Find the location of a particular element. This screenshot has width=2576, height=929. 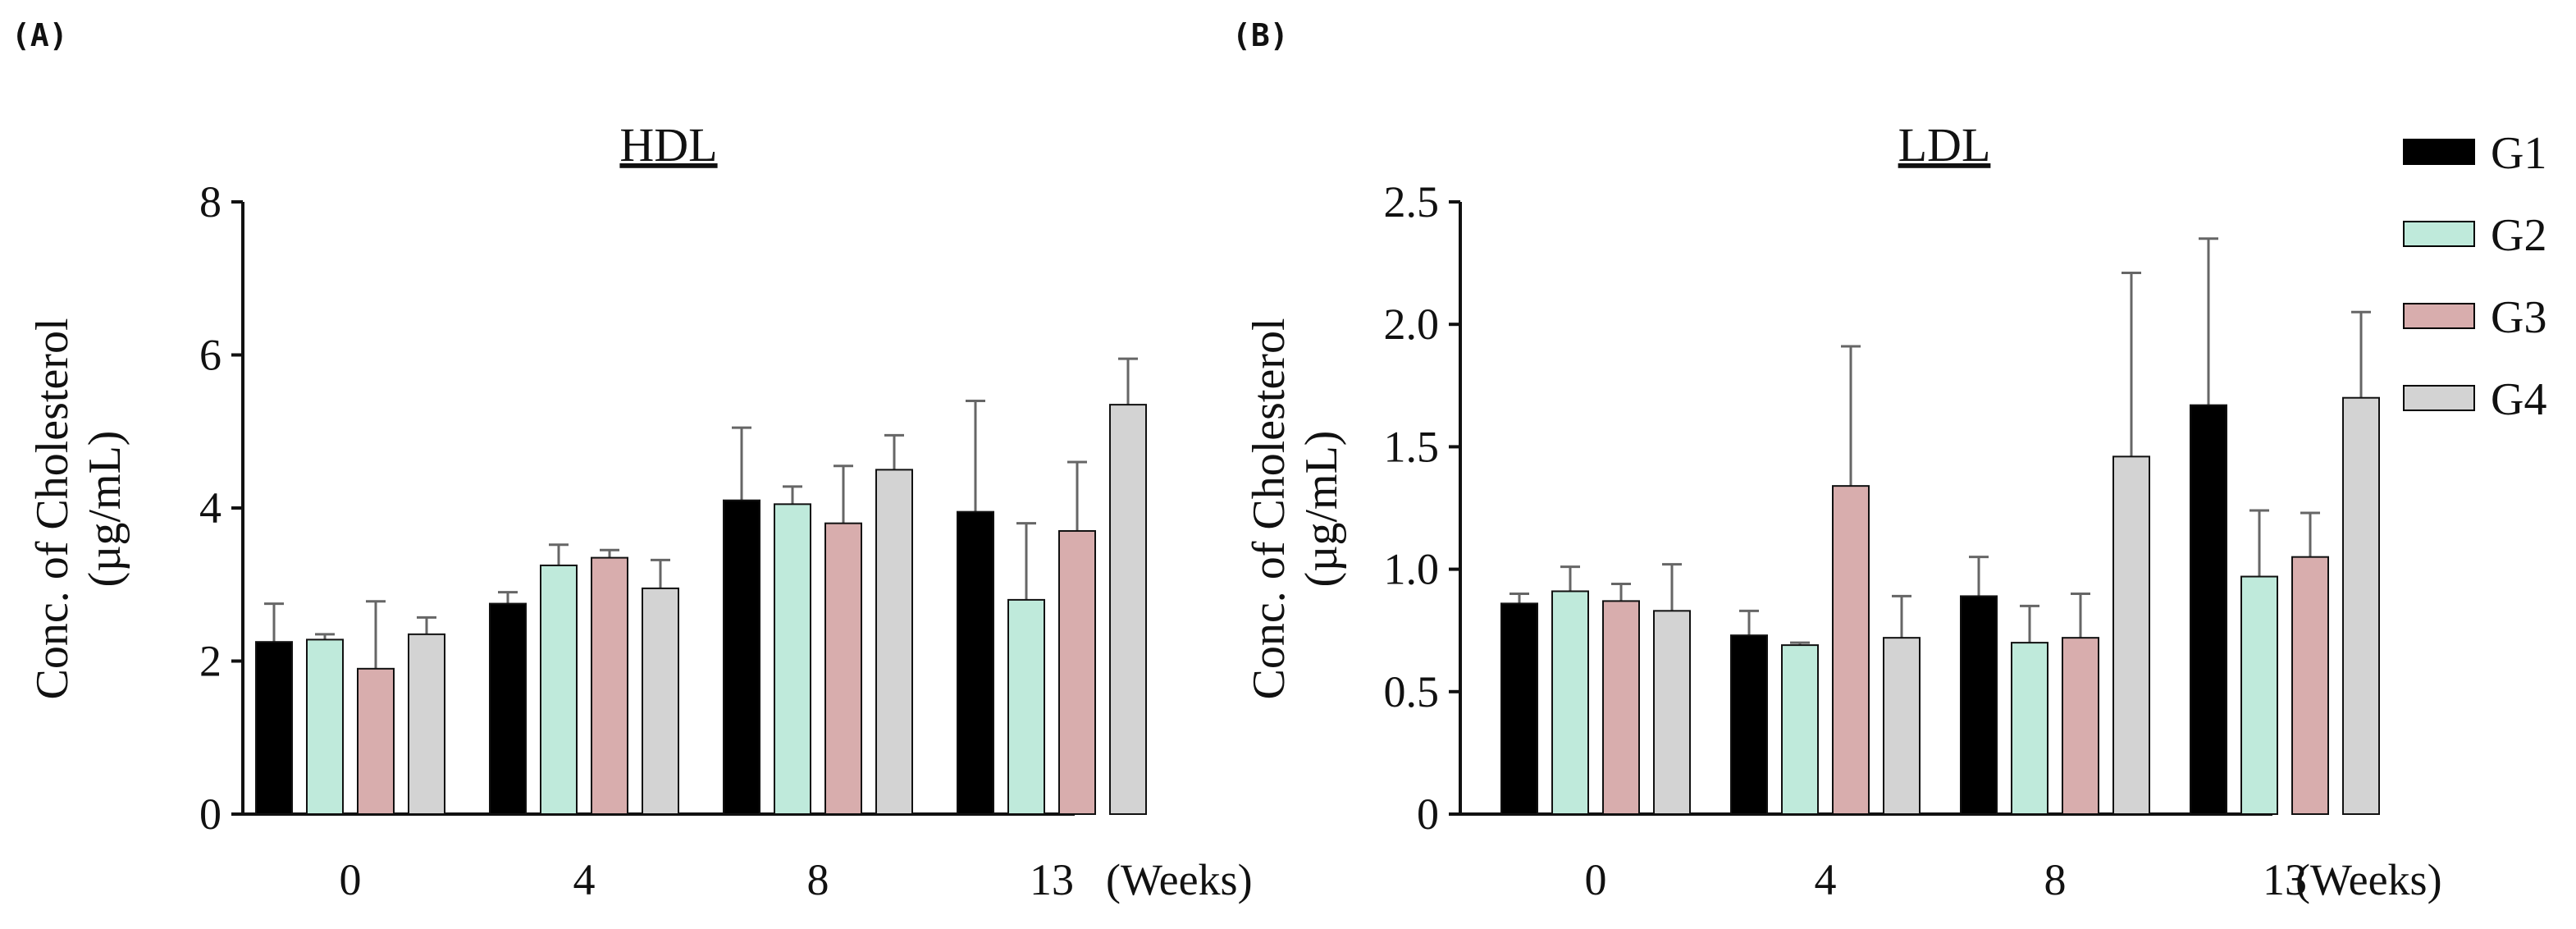

hdl-y-tick-label: 2 is located at coordinates (211, 661).